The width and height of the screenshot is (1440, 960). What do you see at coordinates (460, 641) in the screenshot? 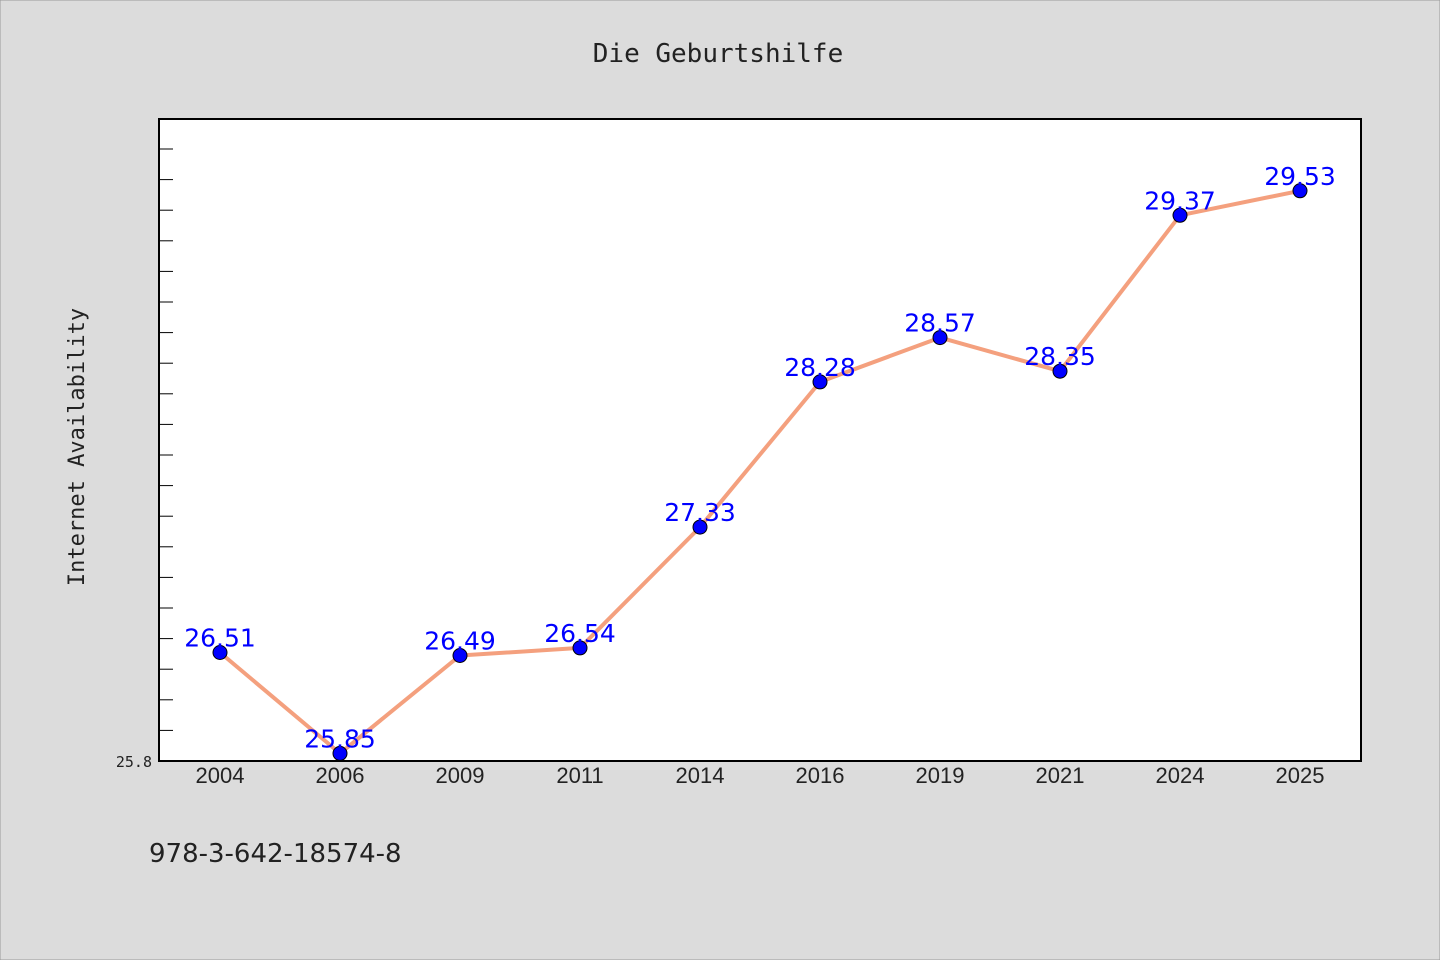
I see `data-point-label: 26.49` at bounding box center [460, 641].